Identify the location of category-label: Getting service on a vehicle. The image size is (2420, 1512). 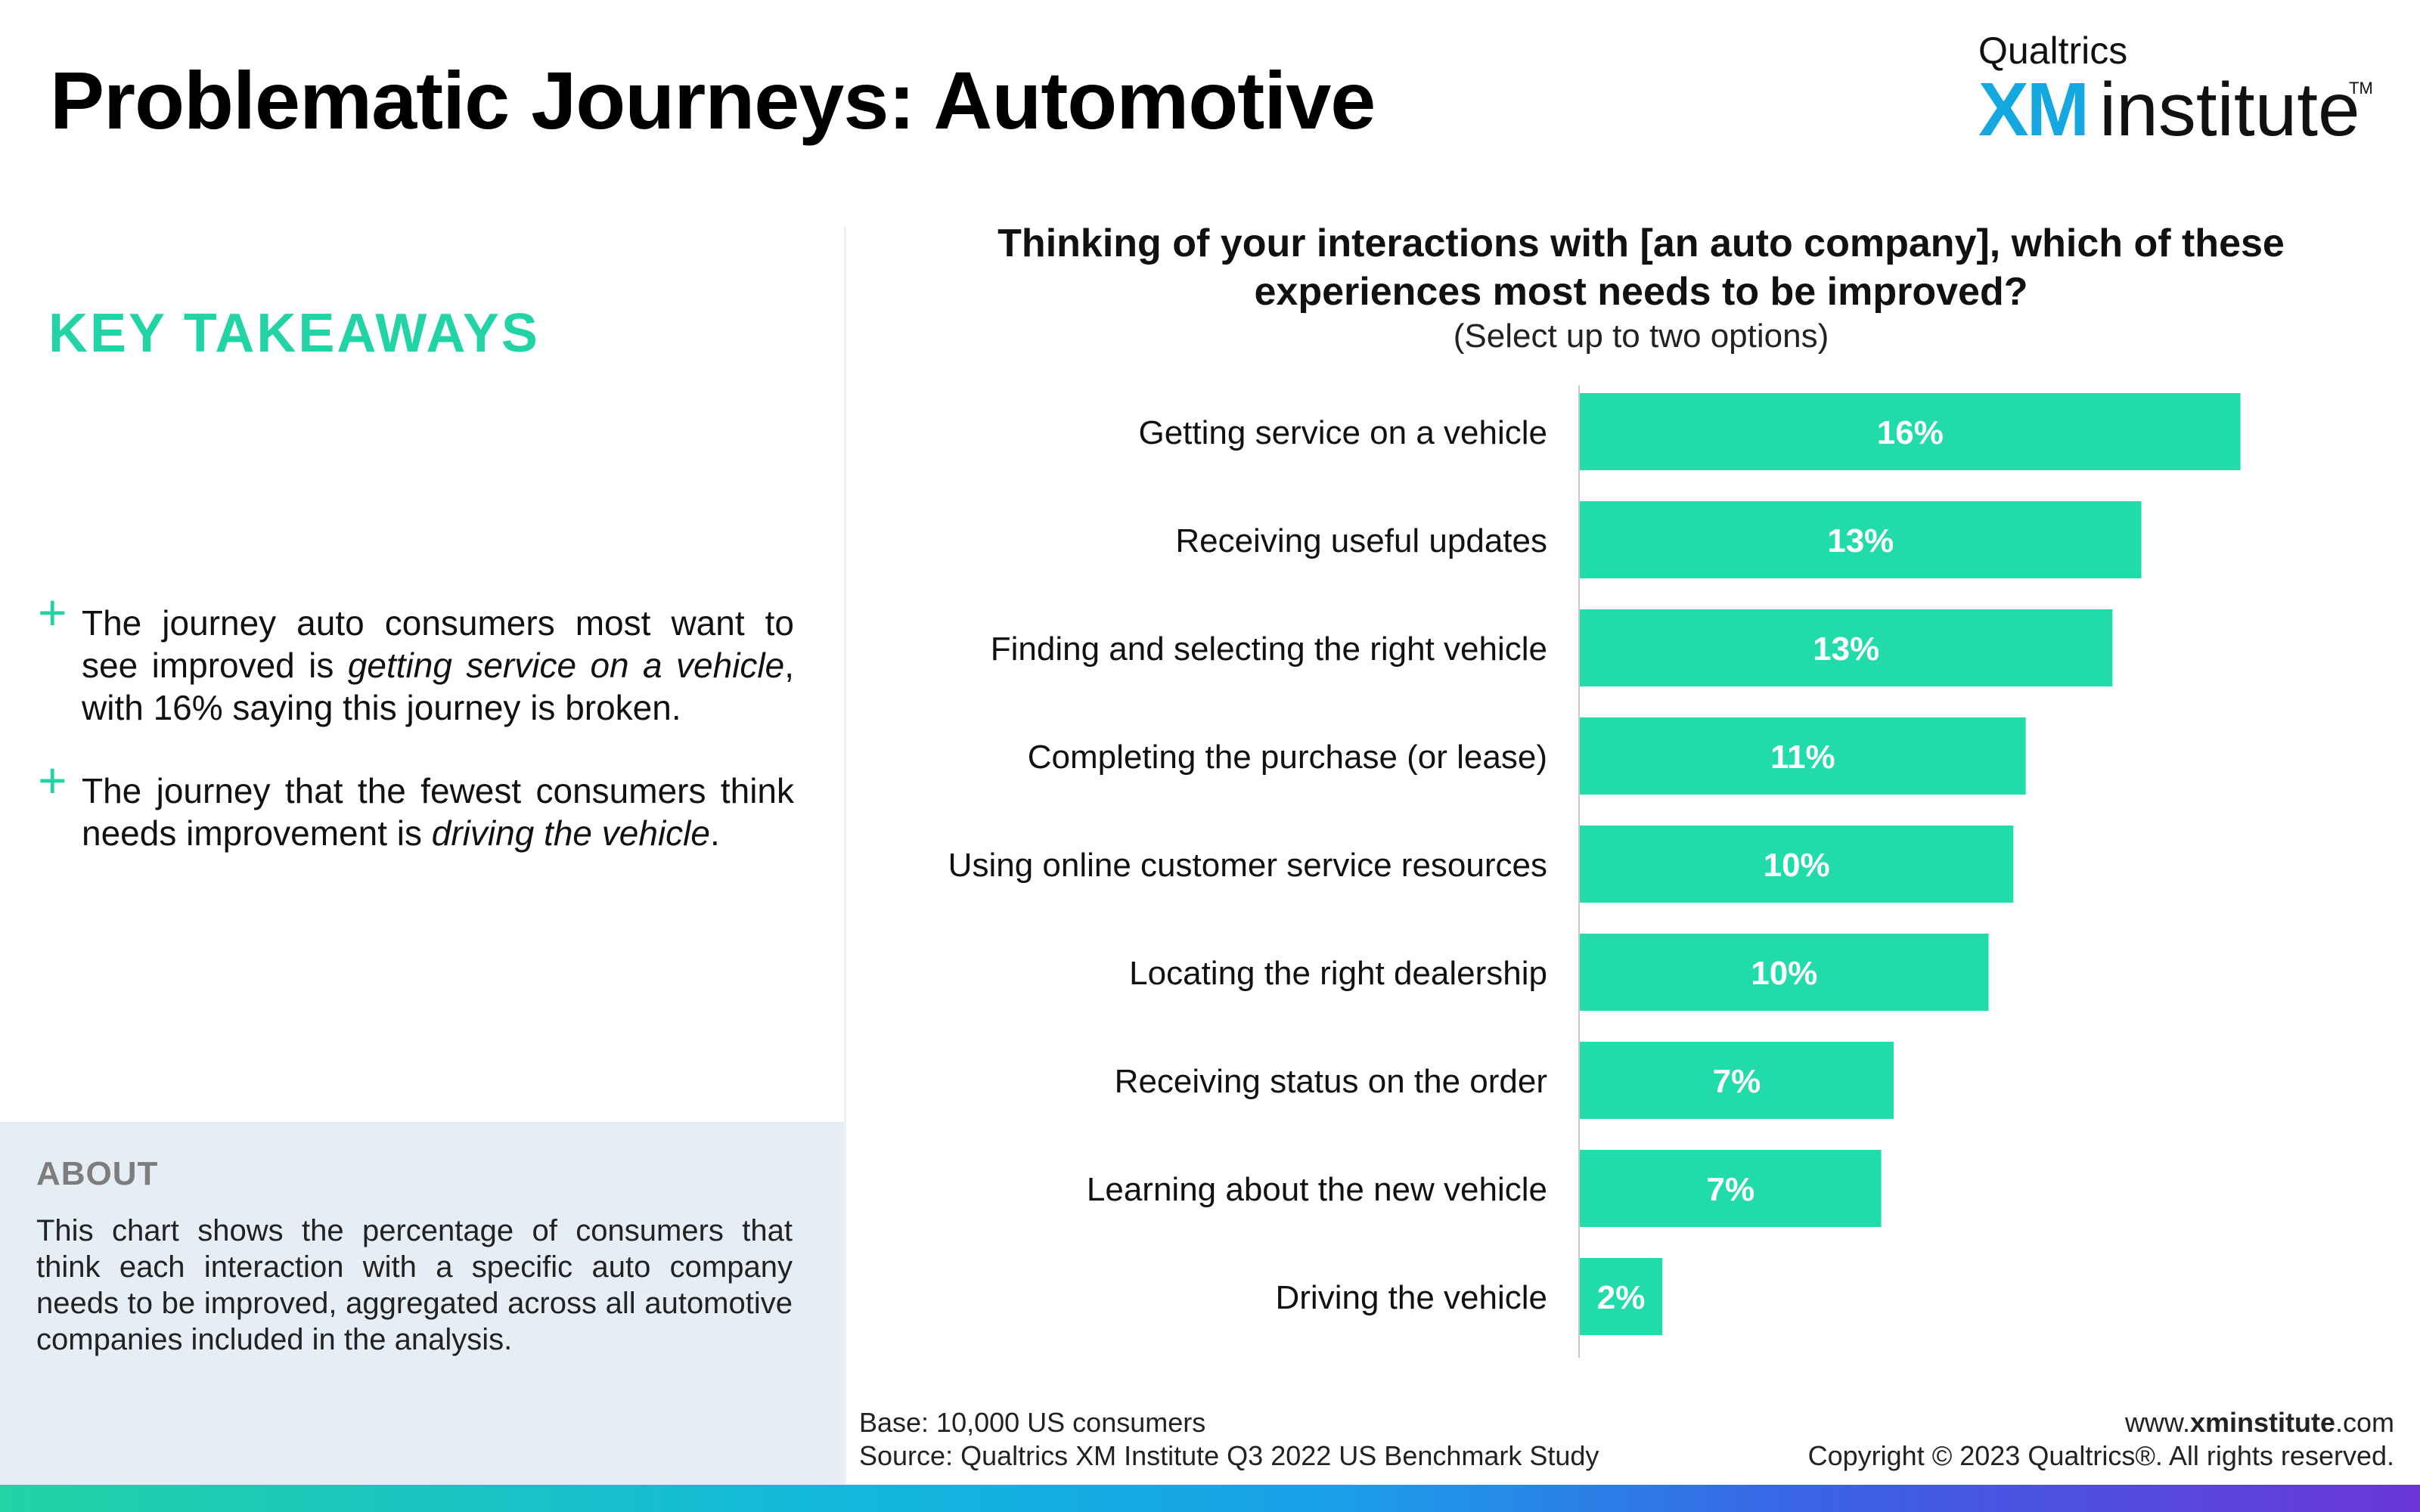
(1342, 433).